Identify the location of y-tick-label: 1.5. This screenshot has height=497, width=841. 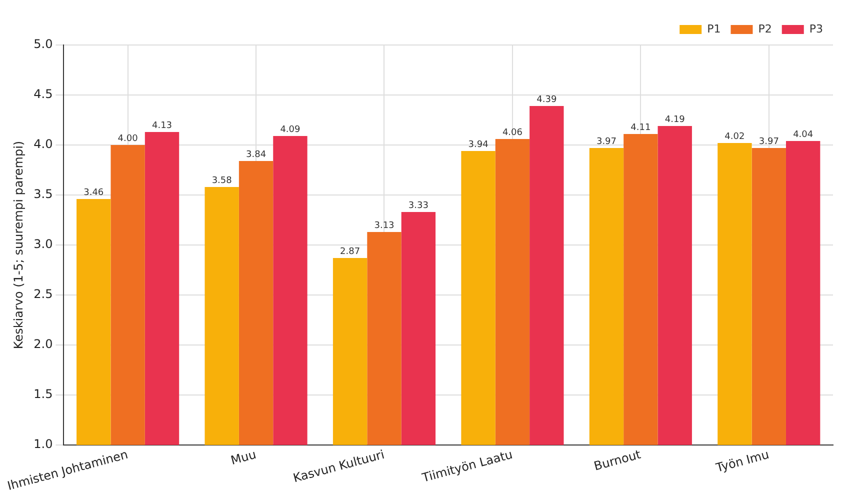
(43, 394).